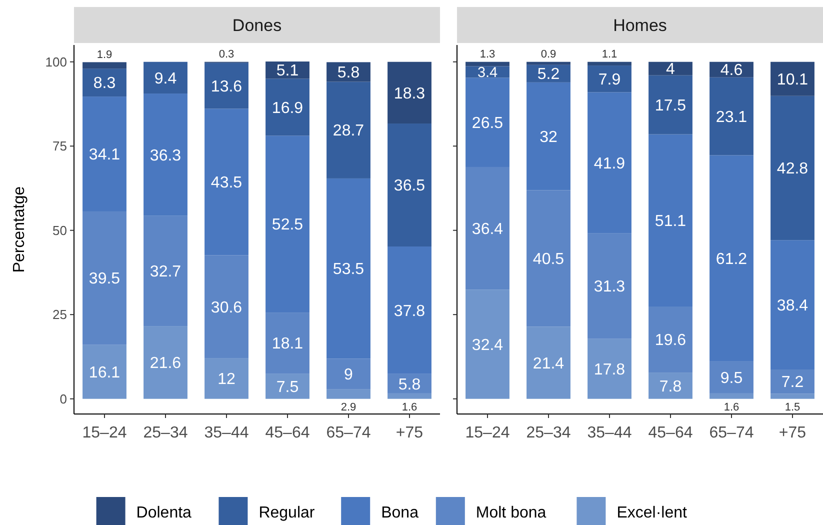 Image resolution: width=823 pixels, height=525 pixels. Describe the element at coordinates (288, 225) in the screenshot. I see `data-label: 52.5` at that location.